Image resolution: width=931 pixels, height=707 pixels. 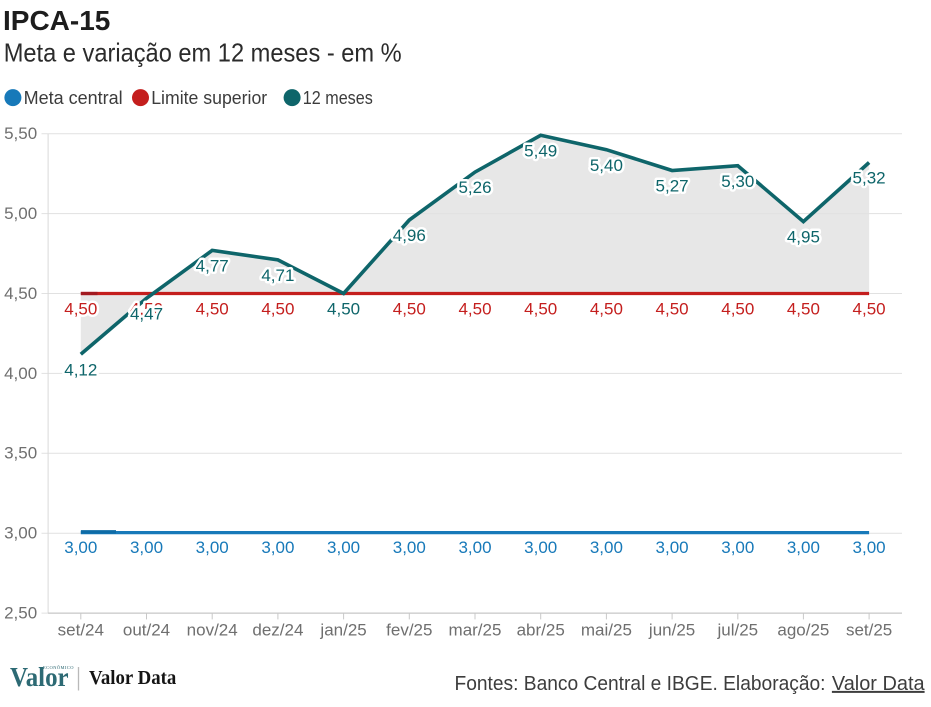 I want to click on svg-text: mar/25, so click(x=475, y=630).